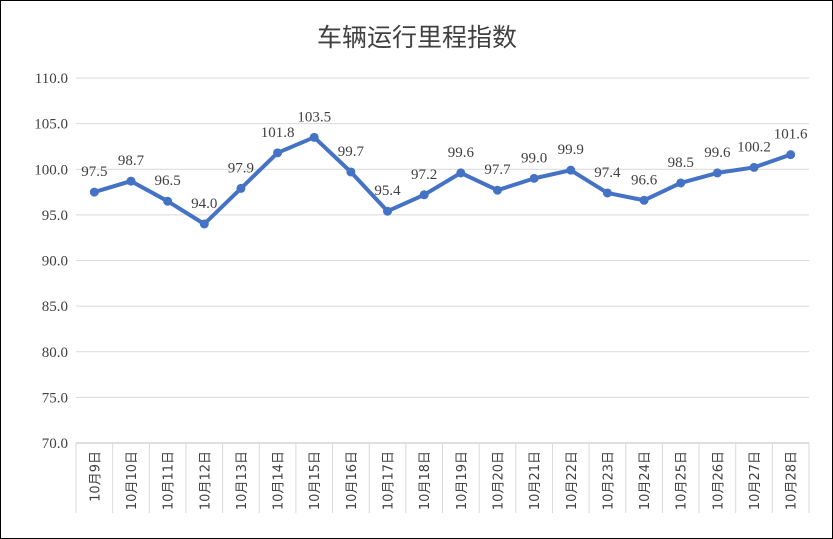 The width and height of the screenshot is (833, 539). I want to click on y-tick-label: 110.0, so click(51, 79).